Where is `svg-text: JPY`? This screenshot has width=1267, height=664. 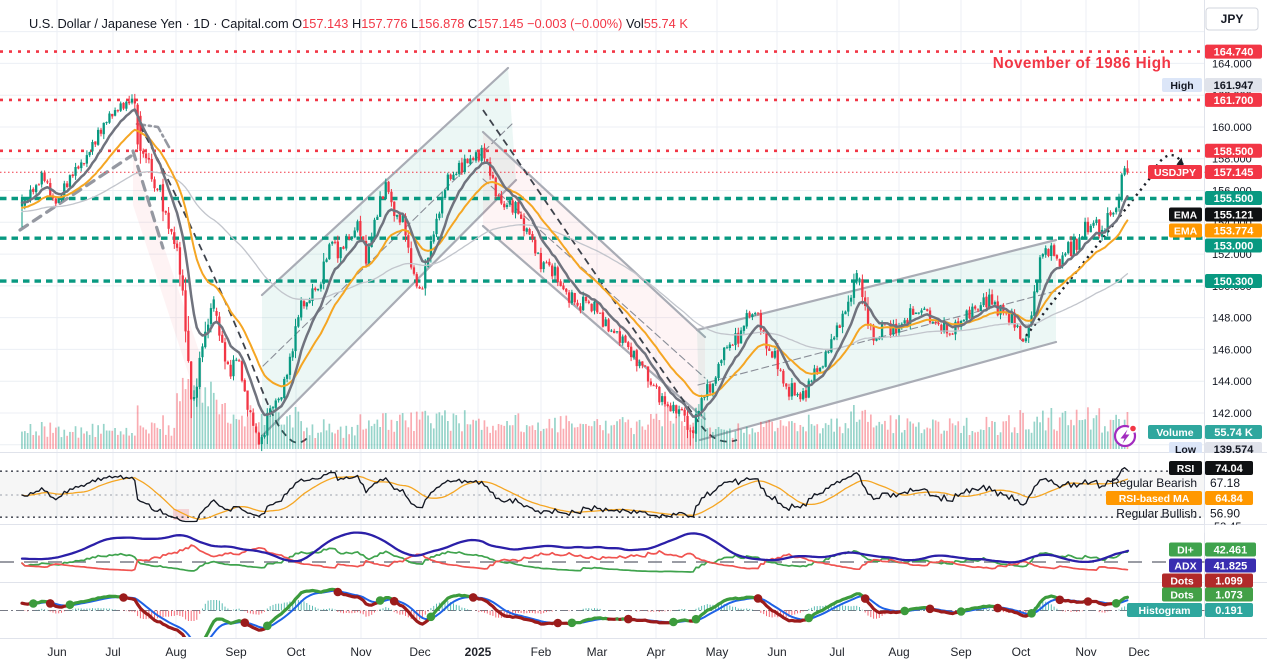 svg-text: JPY is located at coordinates (1232, 19).